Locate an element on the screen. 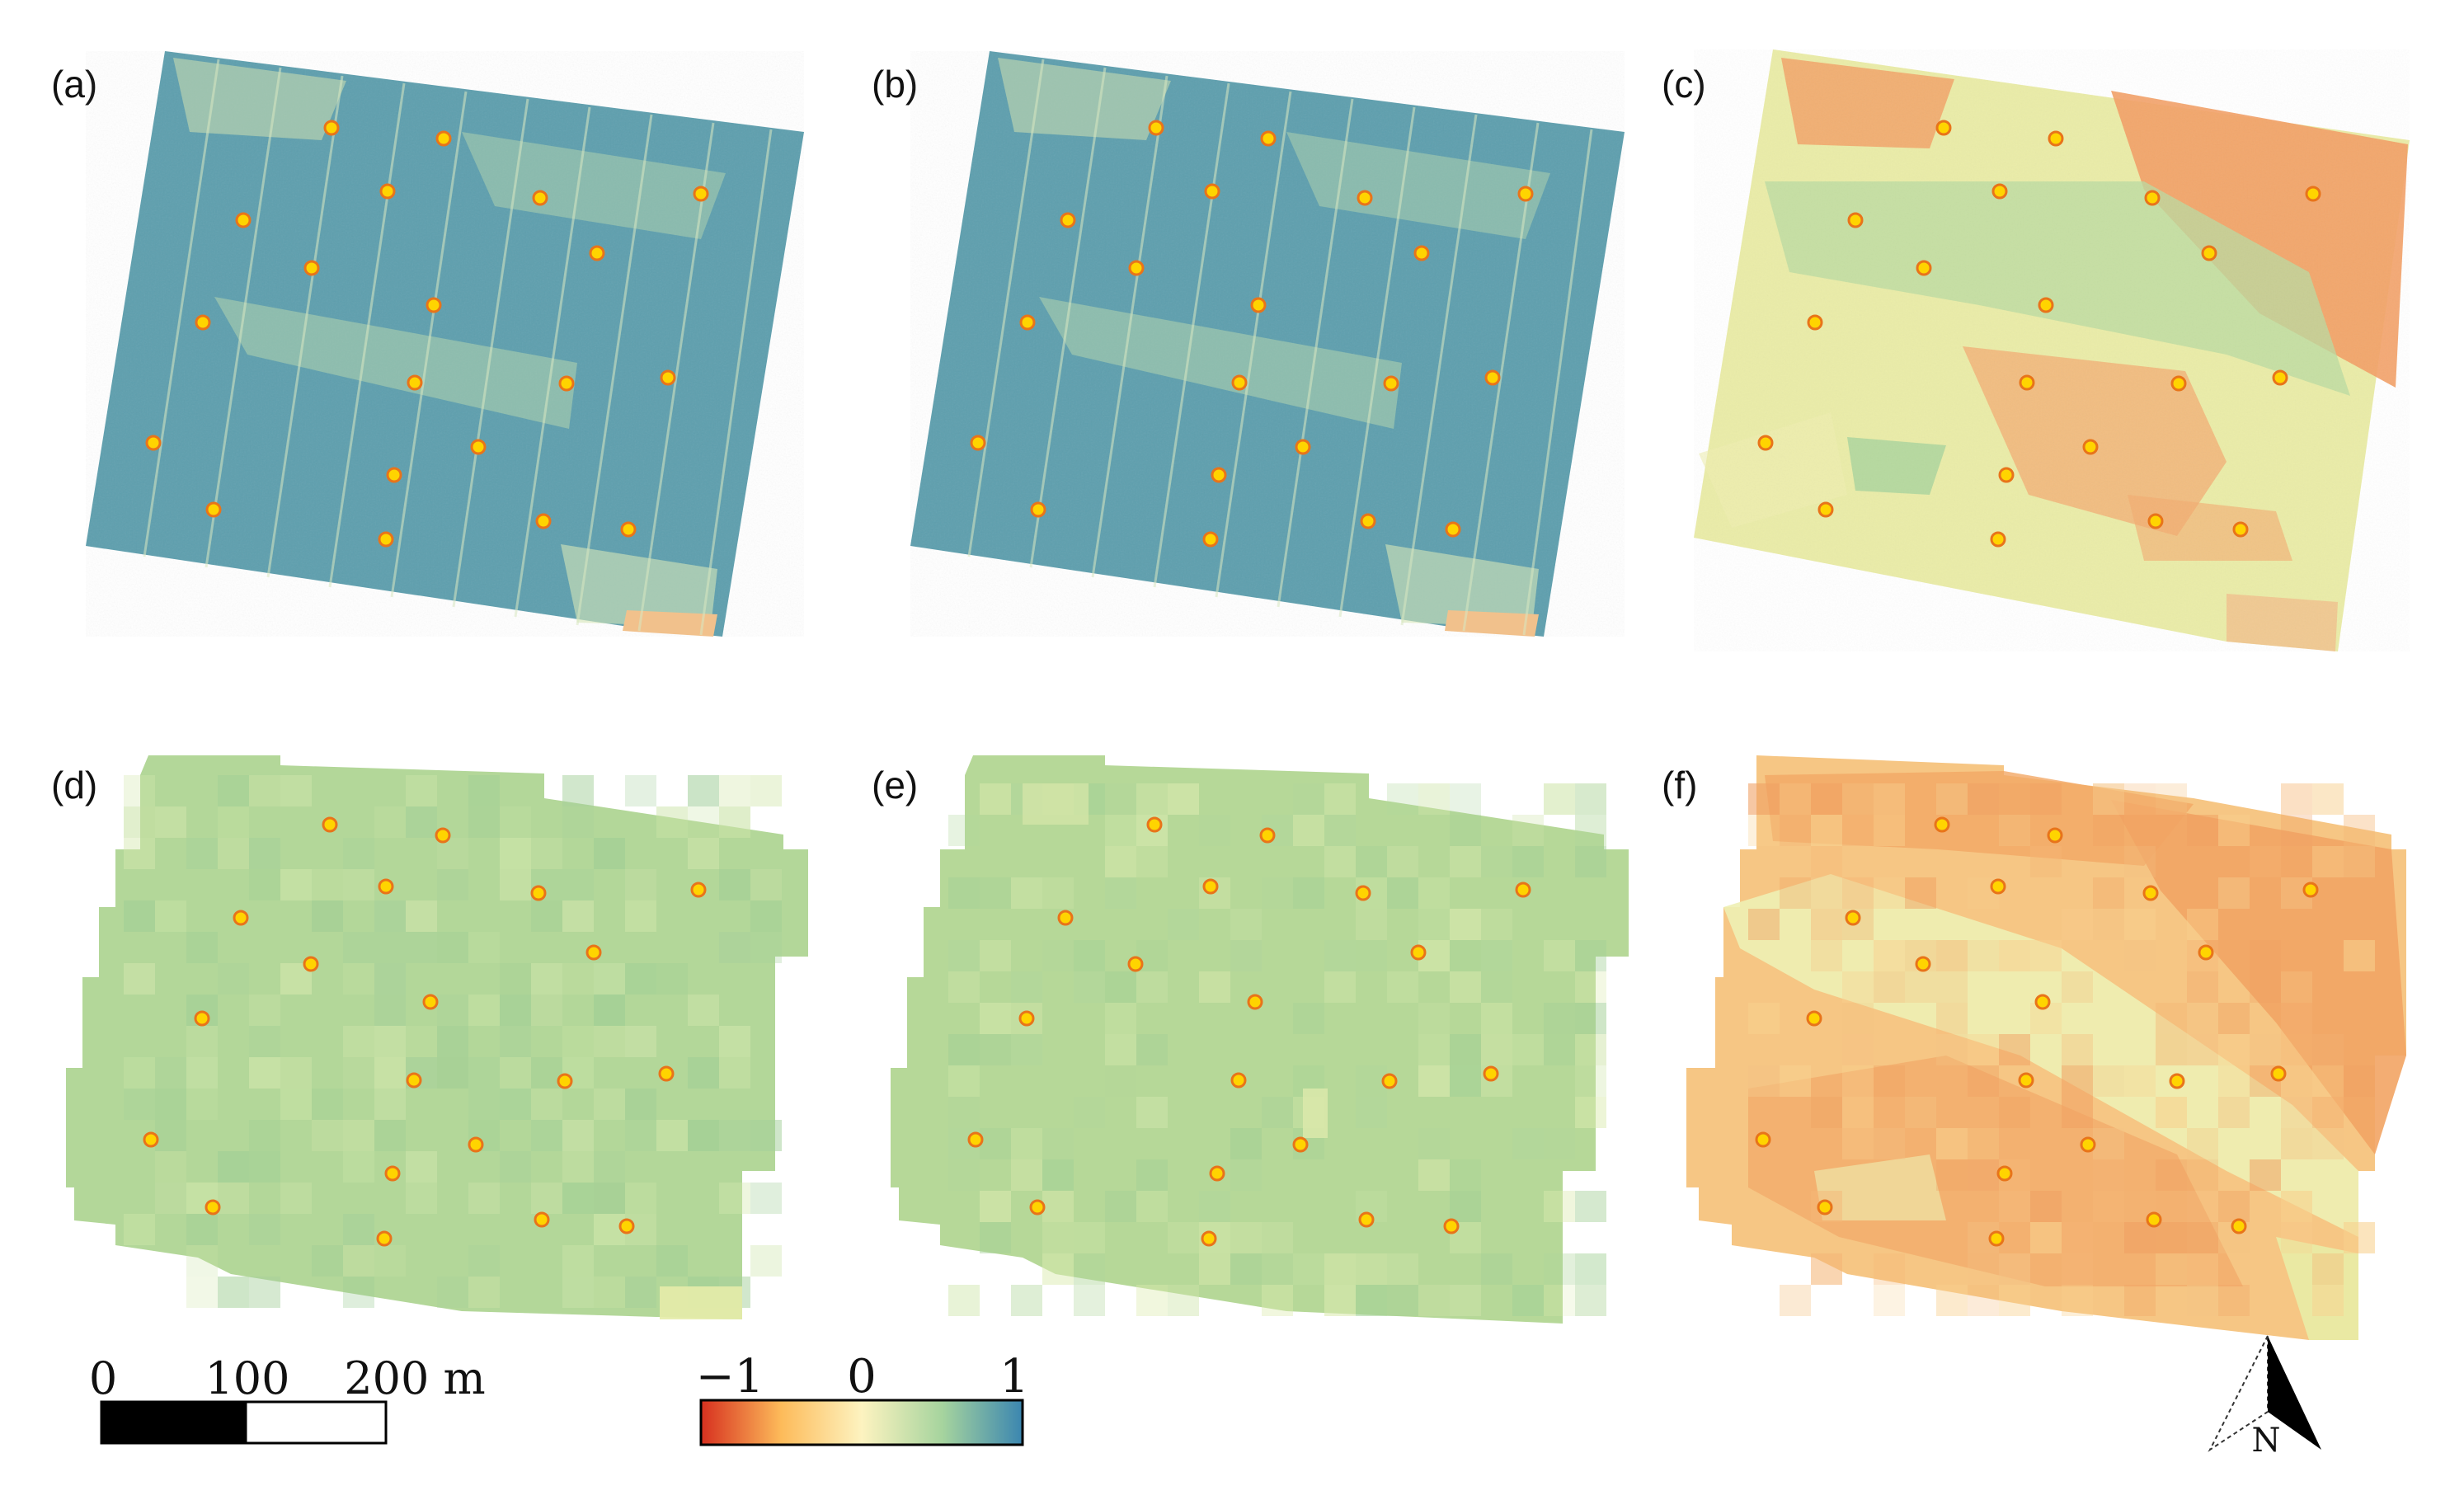 The image size is (2464, 1500). scale-segment-black is located at coordinates (173, 1422).